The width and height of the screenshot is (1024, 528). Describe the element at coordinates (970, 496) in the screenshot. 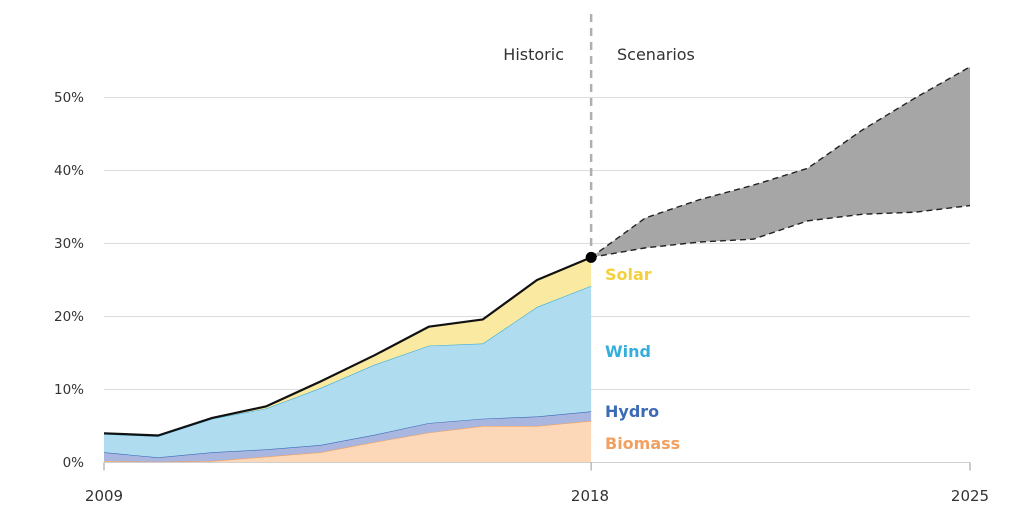

I see `x-tick-2025: 2025` at that location.